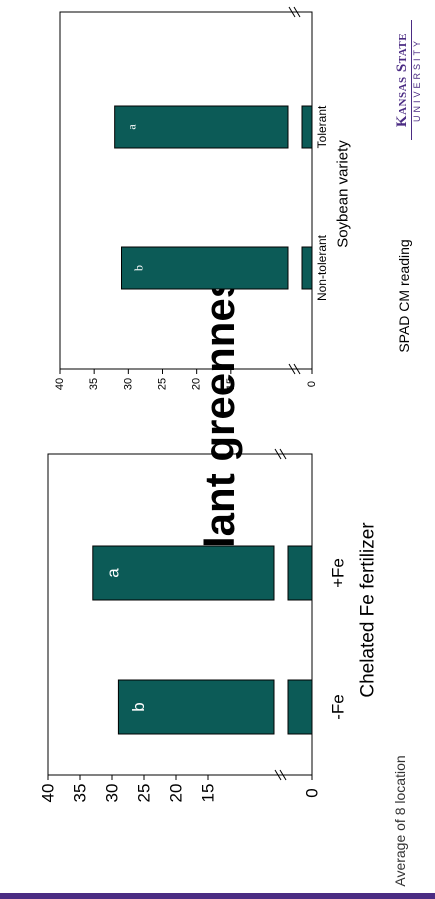 This screenshot has width=435, height=899. Describe the element at coordinates (201, 127) in the screenshot. I see `bar-tolerant` at that location.